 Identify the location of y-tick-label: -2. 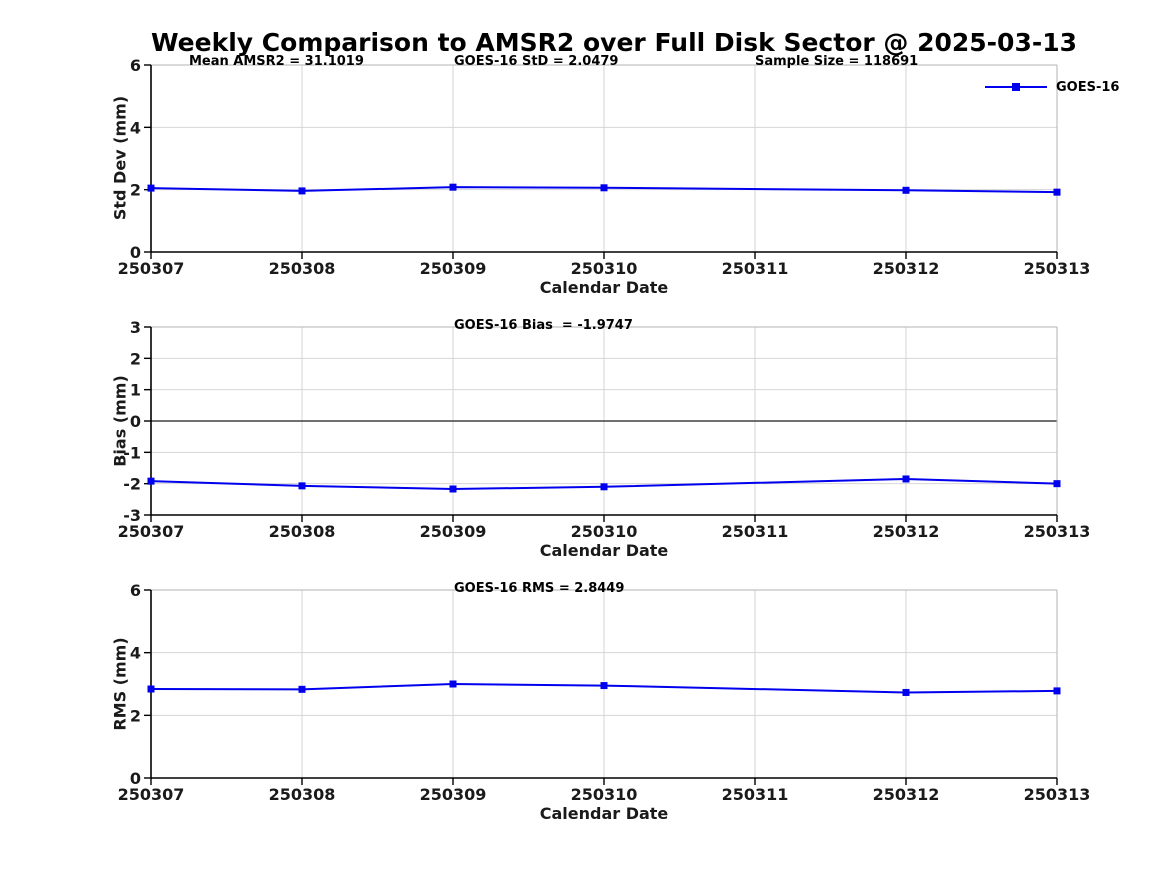
(132, 484).